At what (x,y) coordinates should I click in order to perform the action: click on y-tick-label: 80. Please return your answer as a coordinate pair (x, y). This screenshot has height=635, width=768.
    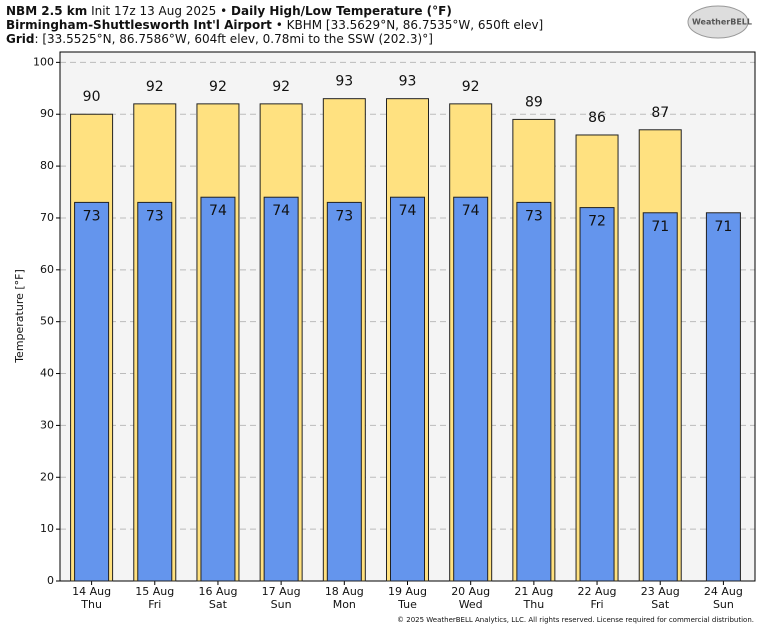
    Looking at the image, I should click on (47, 165).